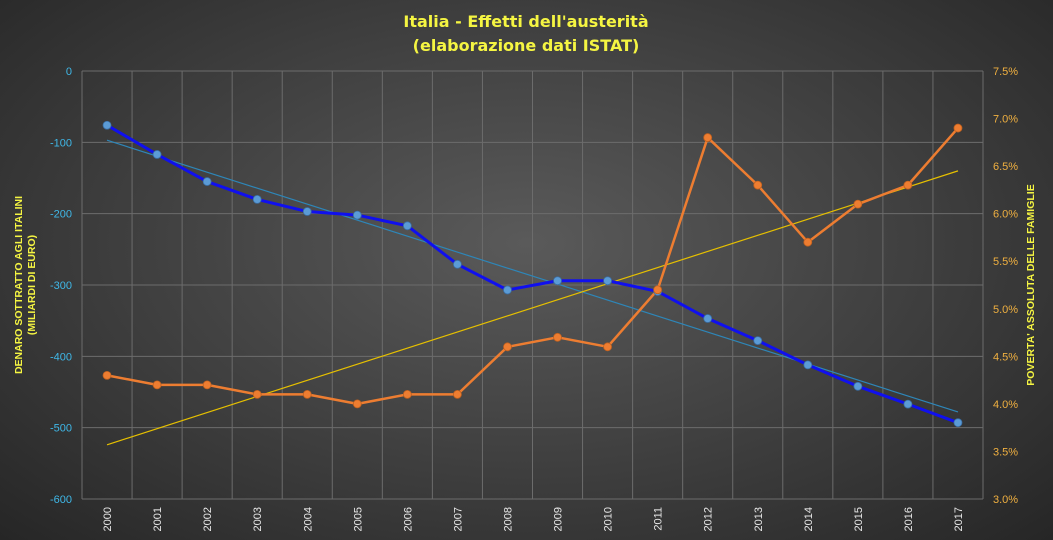 This screenshot has height=540, width=1053. Describe the element at coordinates (358, 519) in the screenshot. I see `x-tick-label: 2005` at that location.